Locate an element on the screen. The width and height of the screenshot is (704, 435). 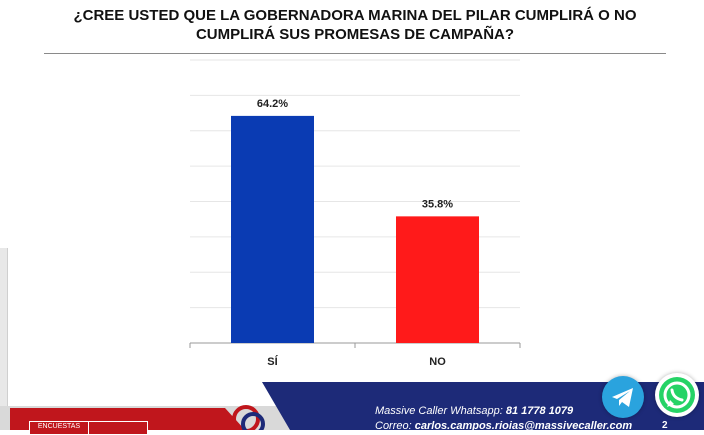
encuestas-badge: ENCUESTAS is located at coordinates (59, 428).